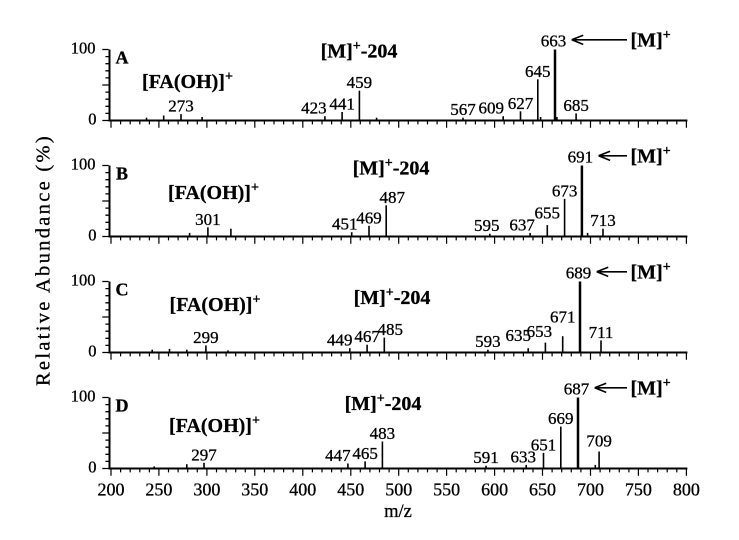 The height and width of the screenshot is (540, 739). Describe the element at coordinates (488, 341) in the screenshot. I see `svg-text: 593` at that location.